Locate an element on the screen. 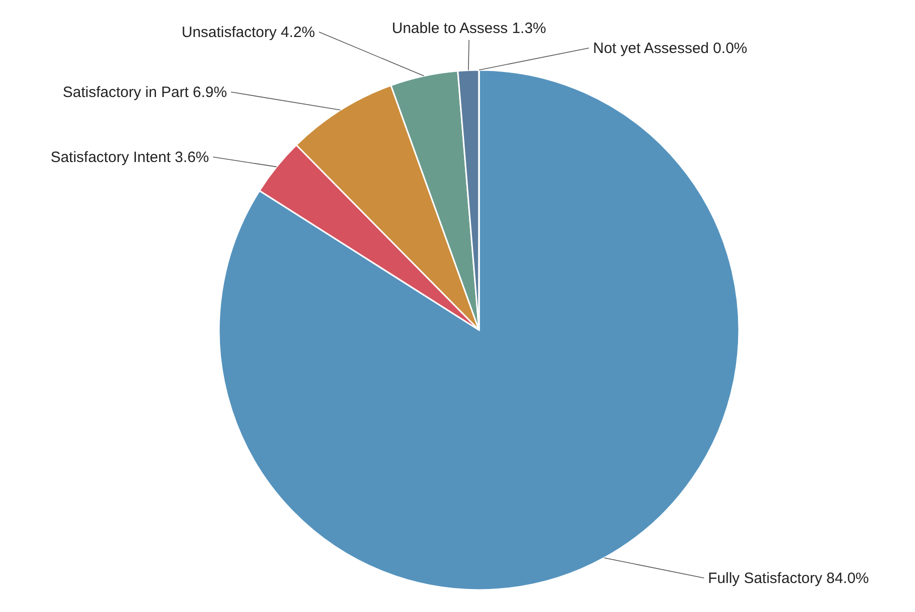 The height and width of the screenshot is (612, 915). slice-label: Unsatisfactory 4.2% is located at coordinates (248, 32).